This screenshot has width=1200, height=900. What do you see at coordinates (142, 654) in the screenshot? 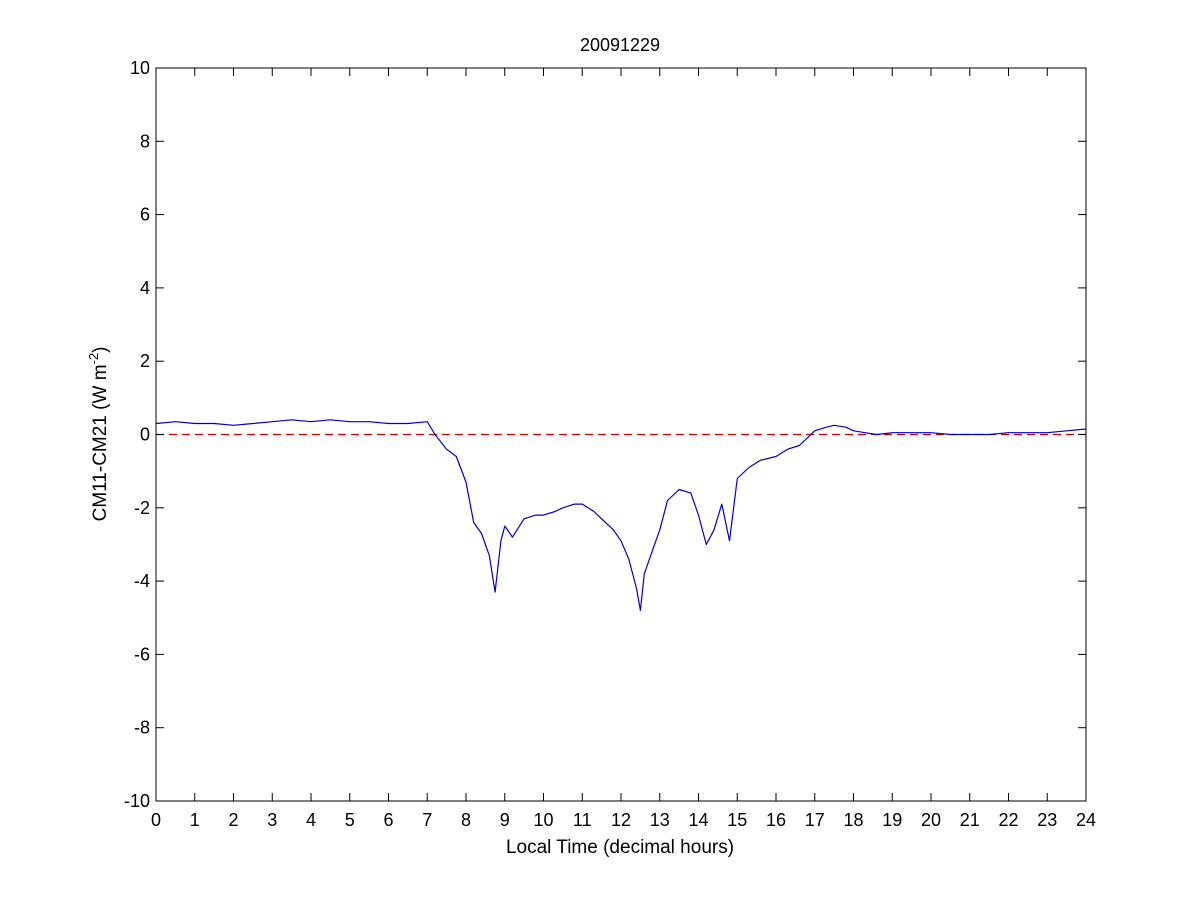
I see `y-tick-label: -6` at bounding box center [142, 654].